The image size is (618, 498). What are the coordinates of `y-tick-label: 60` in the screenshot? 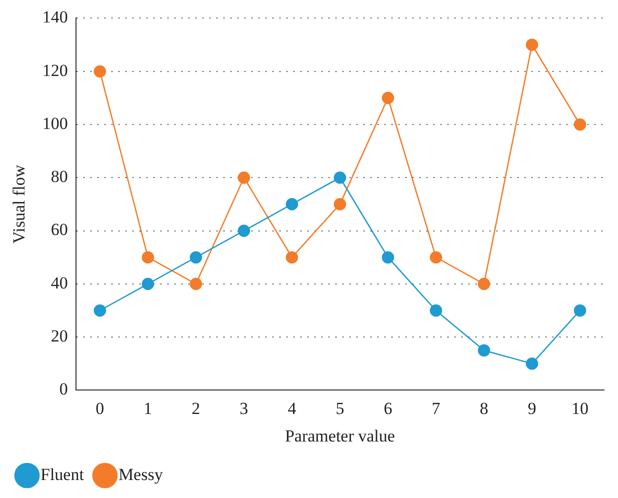 It's located at (59, 230).